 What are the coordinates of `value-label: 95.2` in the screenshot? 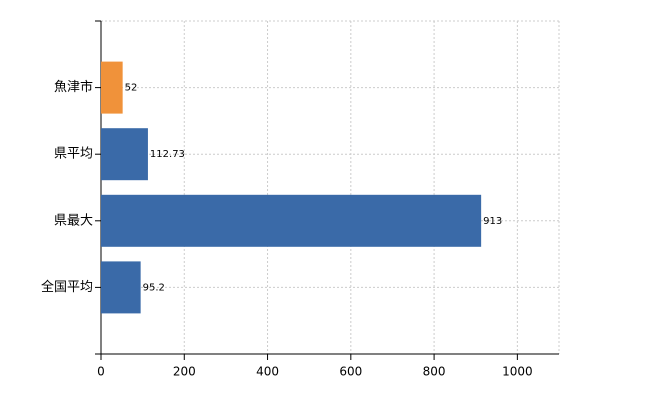 It's located at (154, 287).